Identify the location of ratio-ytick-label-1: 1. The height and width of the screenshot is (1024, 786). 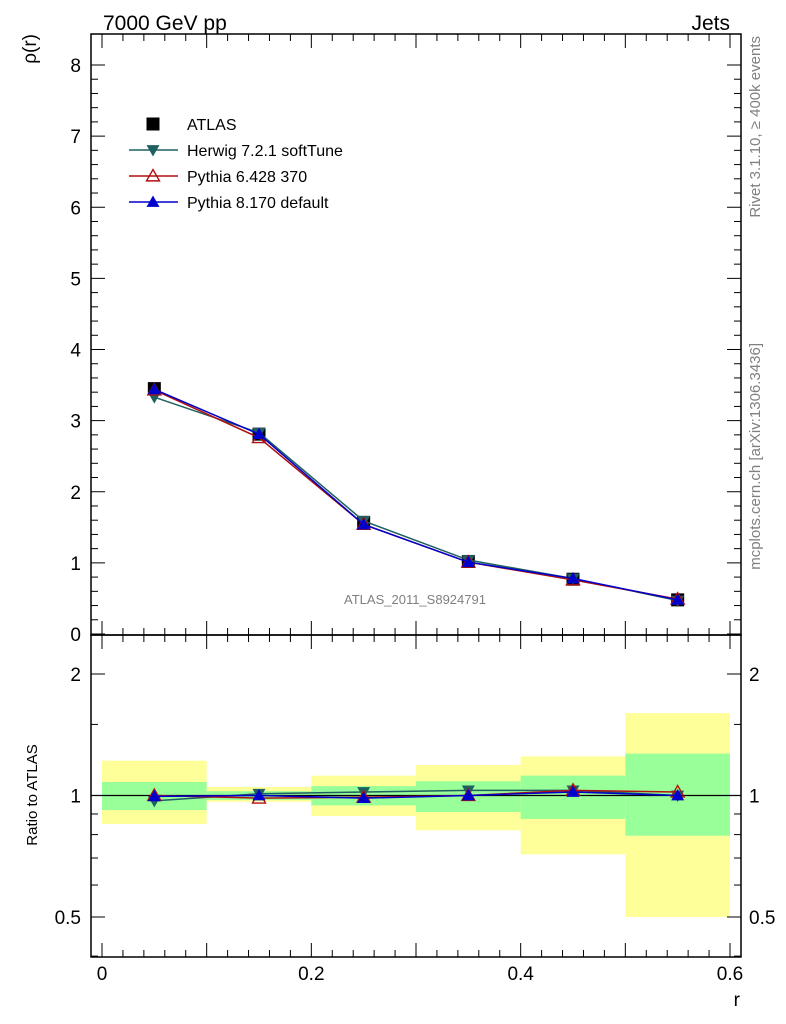
(75, 797).